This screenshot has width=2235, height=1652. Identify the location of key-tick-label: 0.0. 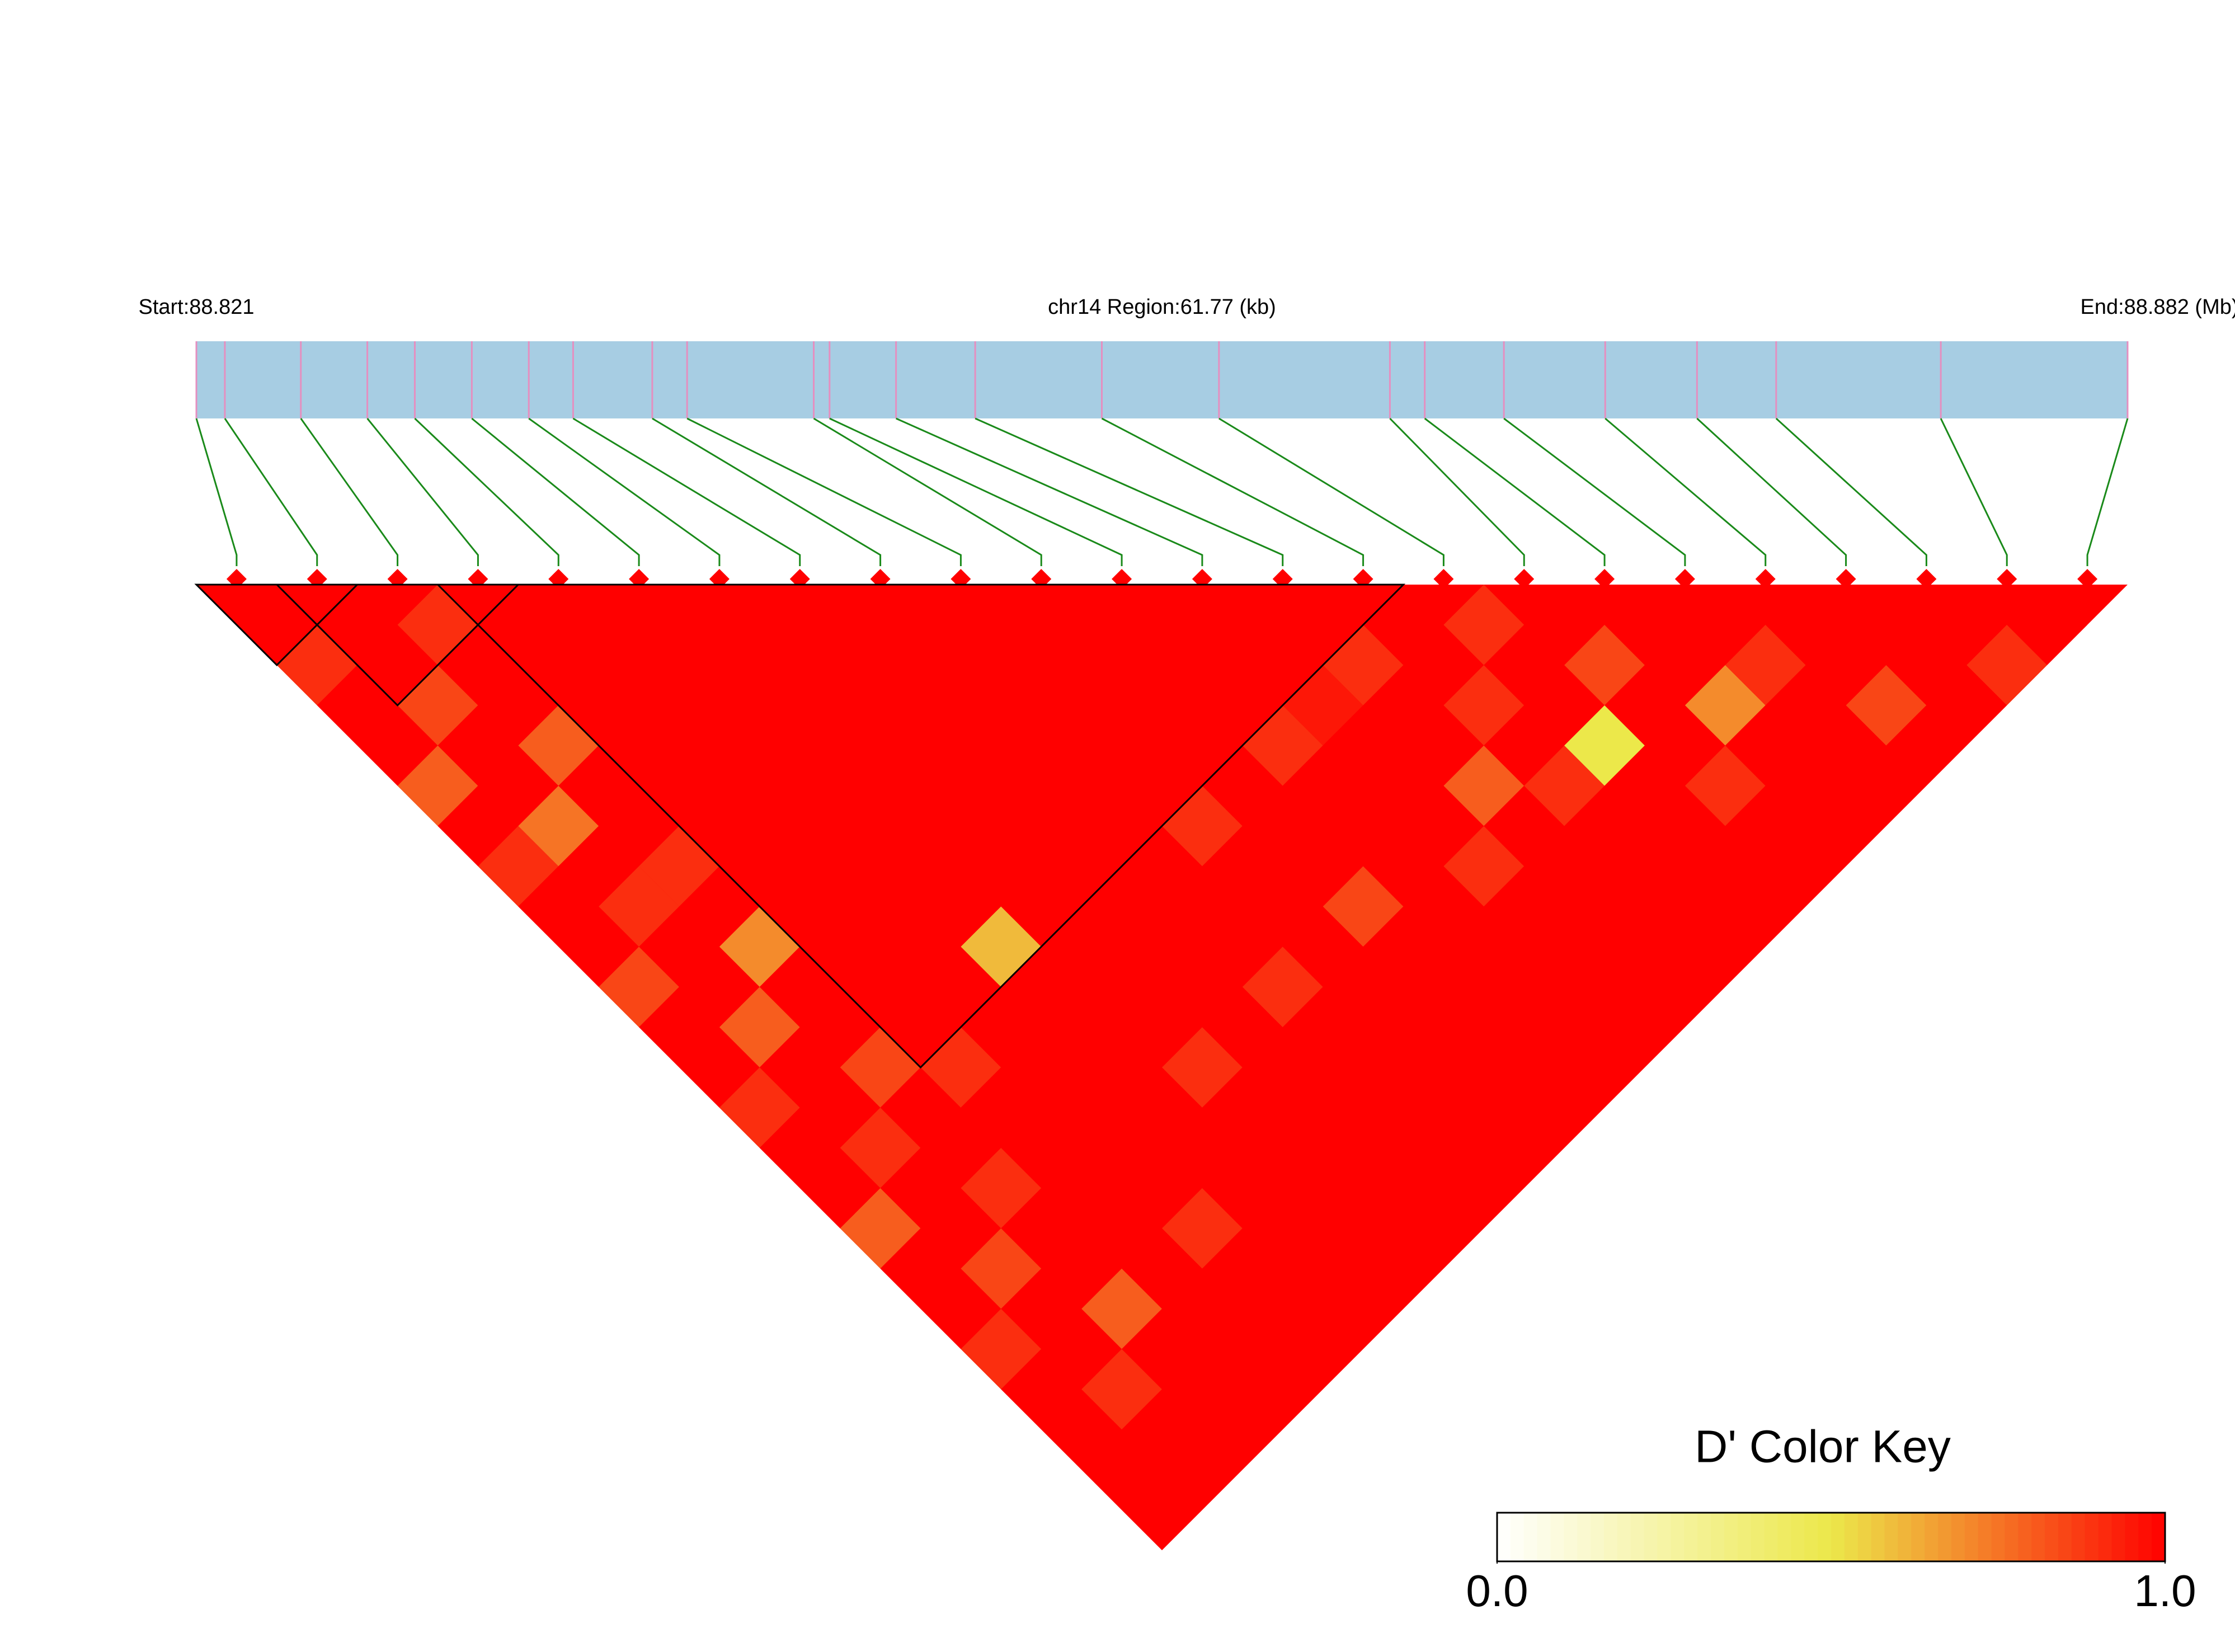
(1497, 1591).